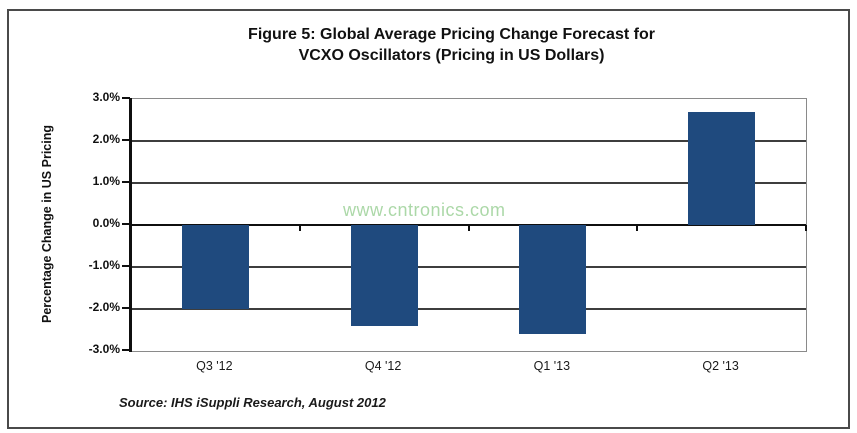  I want to click on watermark: www.cntronics.com, so click(424, 210).